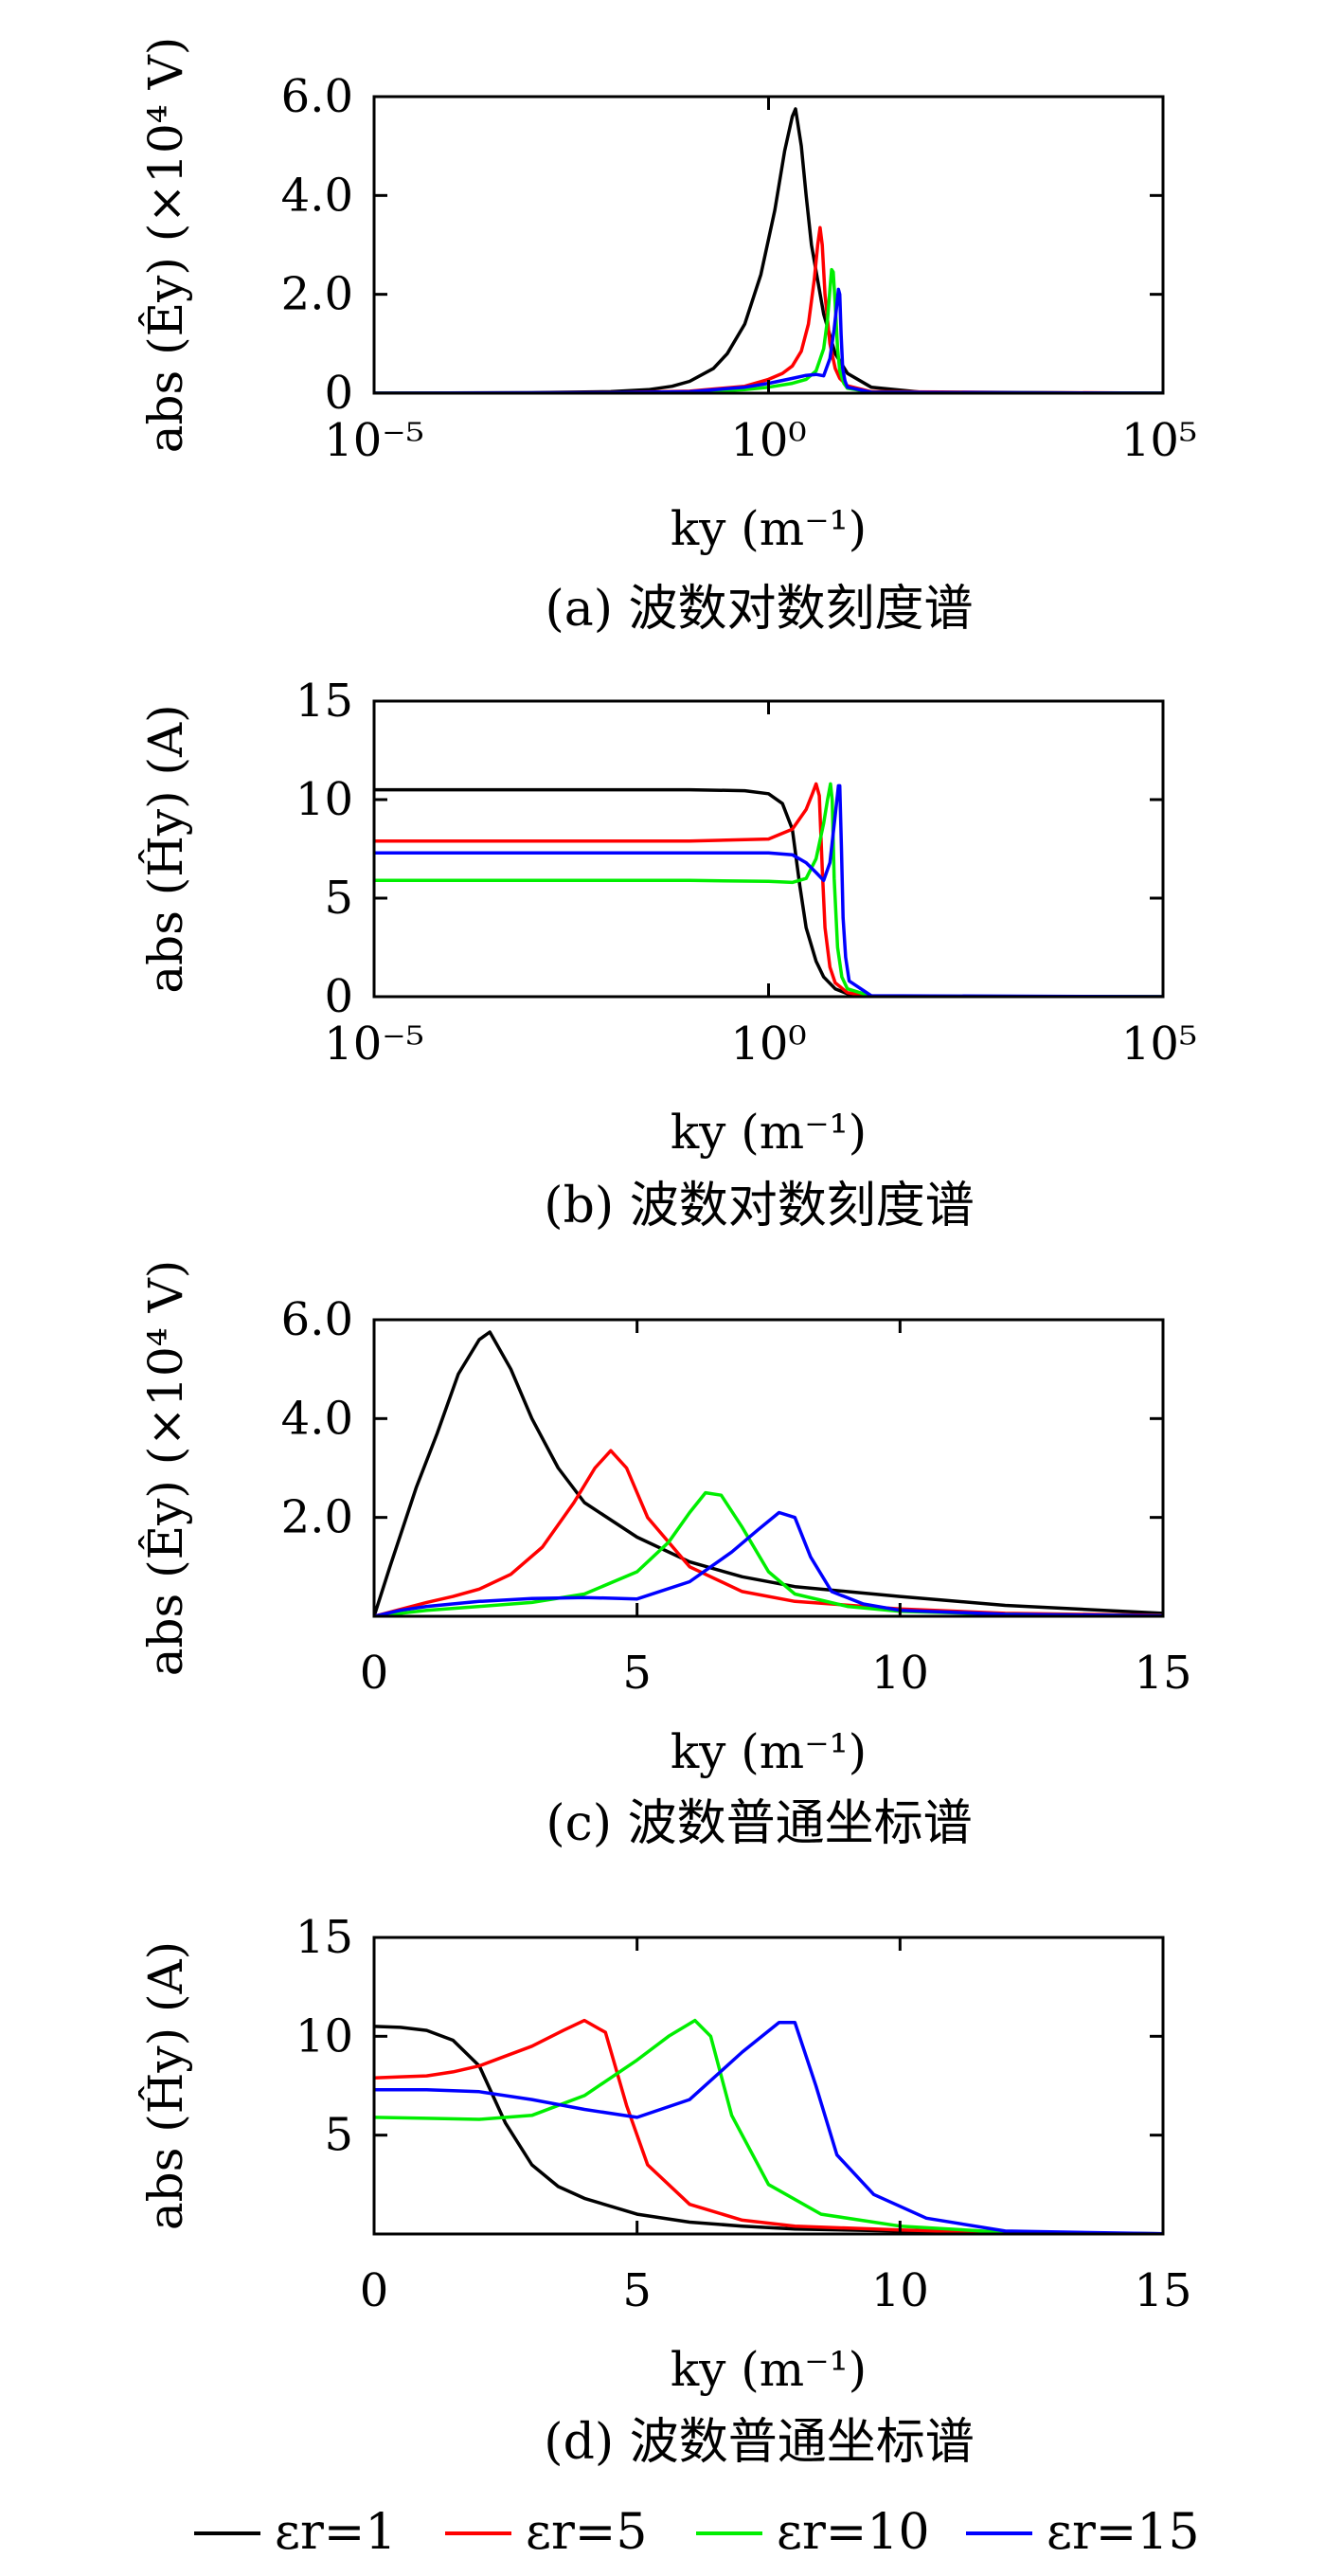 The height and width of the screenshot is (2576, 1342). I want to click on panel-caption: (a) 波数对数刻度谱, so click(759, 609).